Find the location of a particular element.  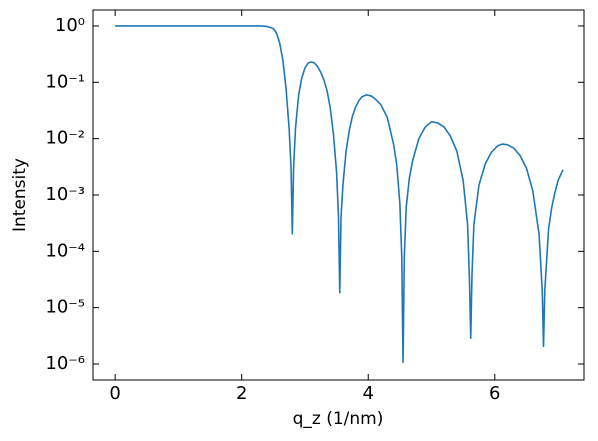

x-axis-label: q_z (1/nm) is located at coordinates (338, 419).